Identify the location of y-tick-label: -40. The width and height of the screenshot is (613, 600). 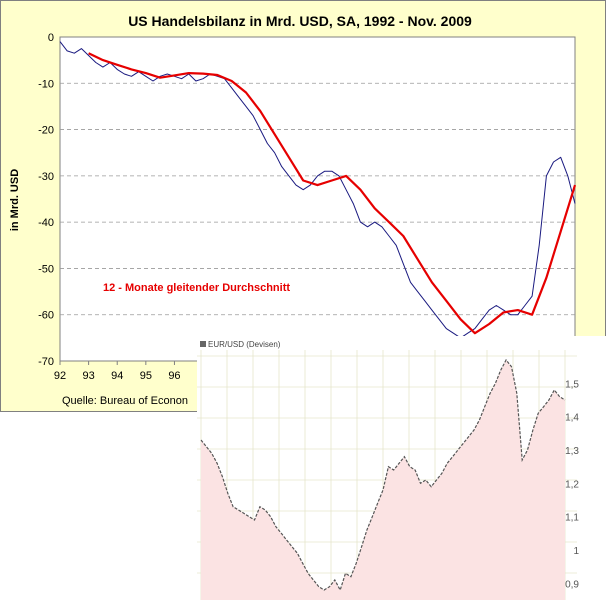
(46, 223).